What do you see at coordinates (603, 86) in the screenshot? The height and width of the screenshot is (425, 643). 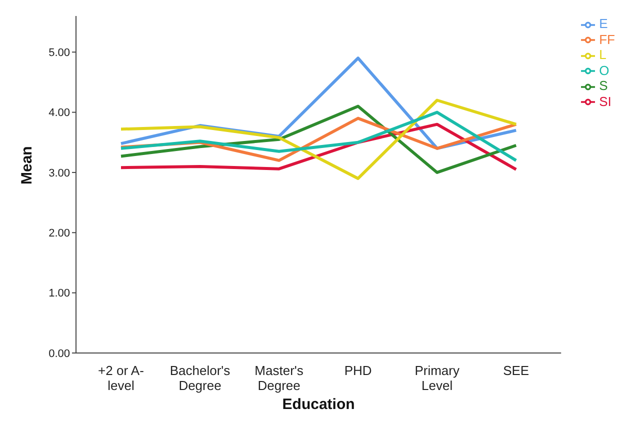 I see `legend-label: S` at bounding box center [603, 86].